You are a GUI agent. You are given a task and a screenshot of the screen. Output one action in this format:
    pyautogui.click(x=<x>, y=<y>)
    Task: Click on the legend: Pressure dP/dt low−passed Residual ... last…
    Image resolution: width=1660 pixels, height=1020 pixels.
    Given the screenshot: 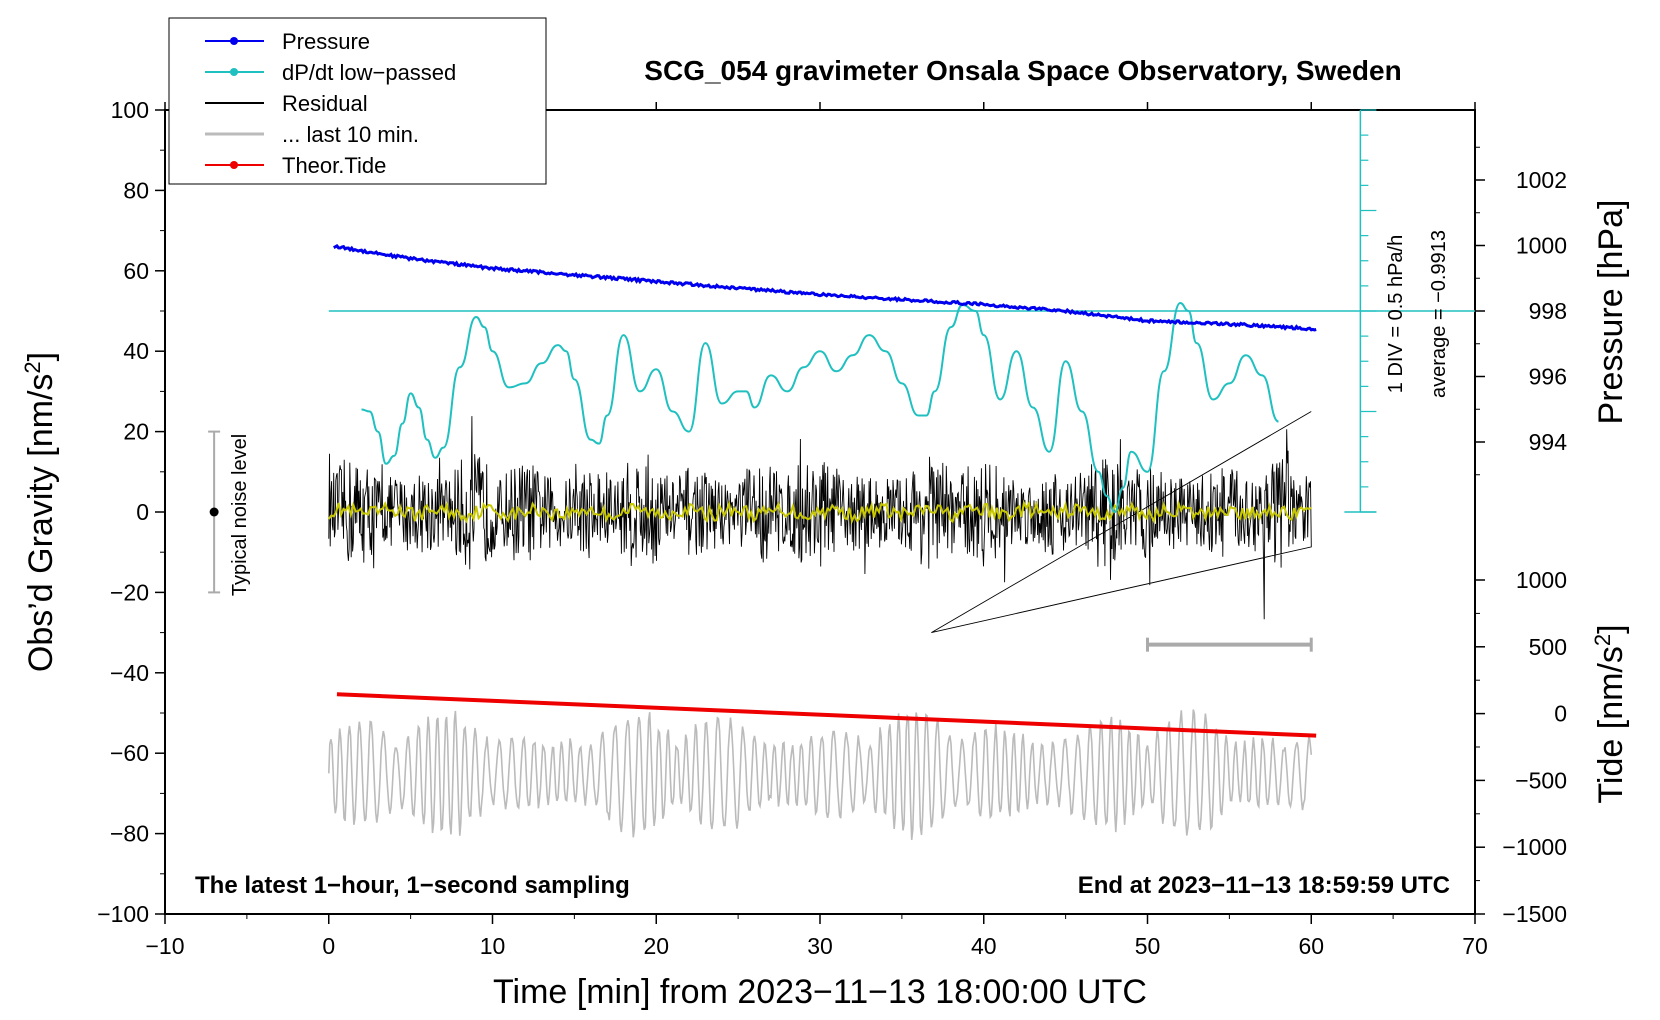 What is the action you would take?
    pyautogui.click(x=357, y=101)
    